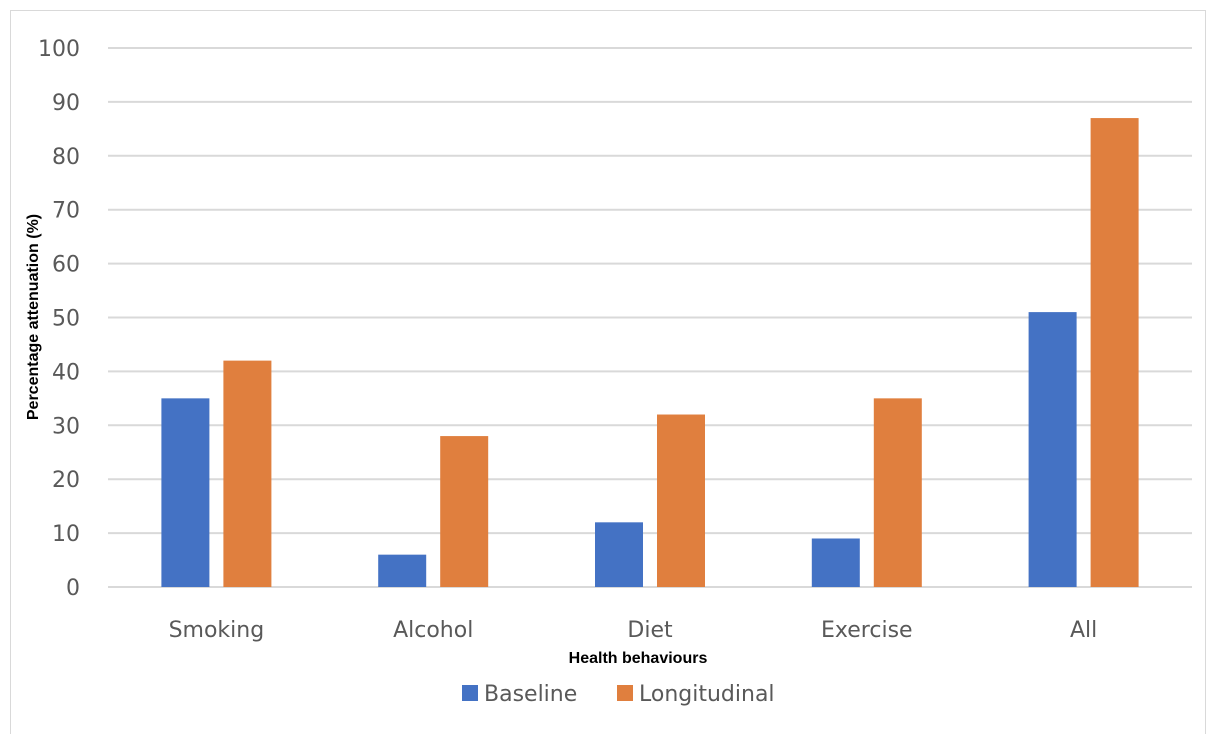  I want to click on y-tick-labels: 0 10 20 30 40 50 60 70 80 90 100, so click(59, 319).